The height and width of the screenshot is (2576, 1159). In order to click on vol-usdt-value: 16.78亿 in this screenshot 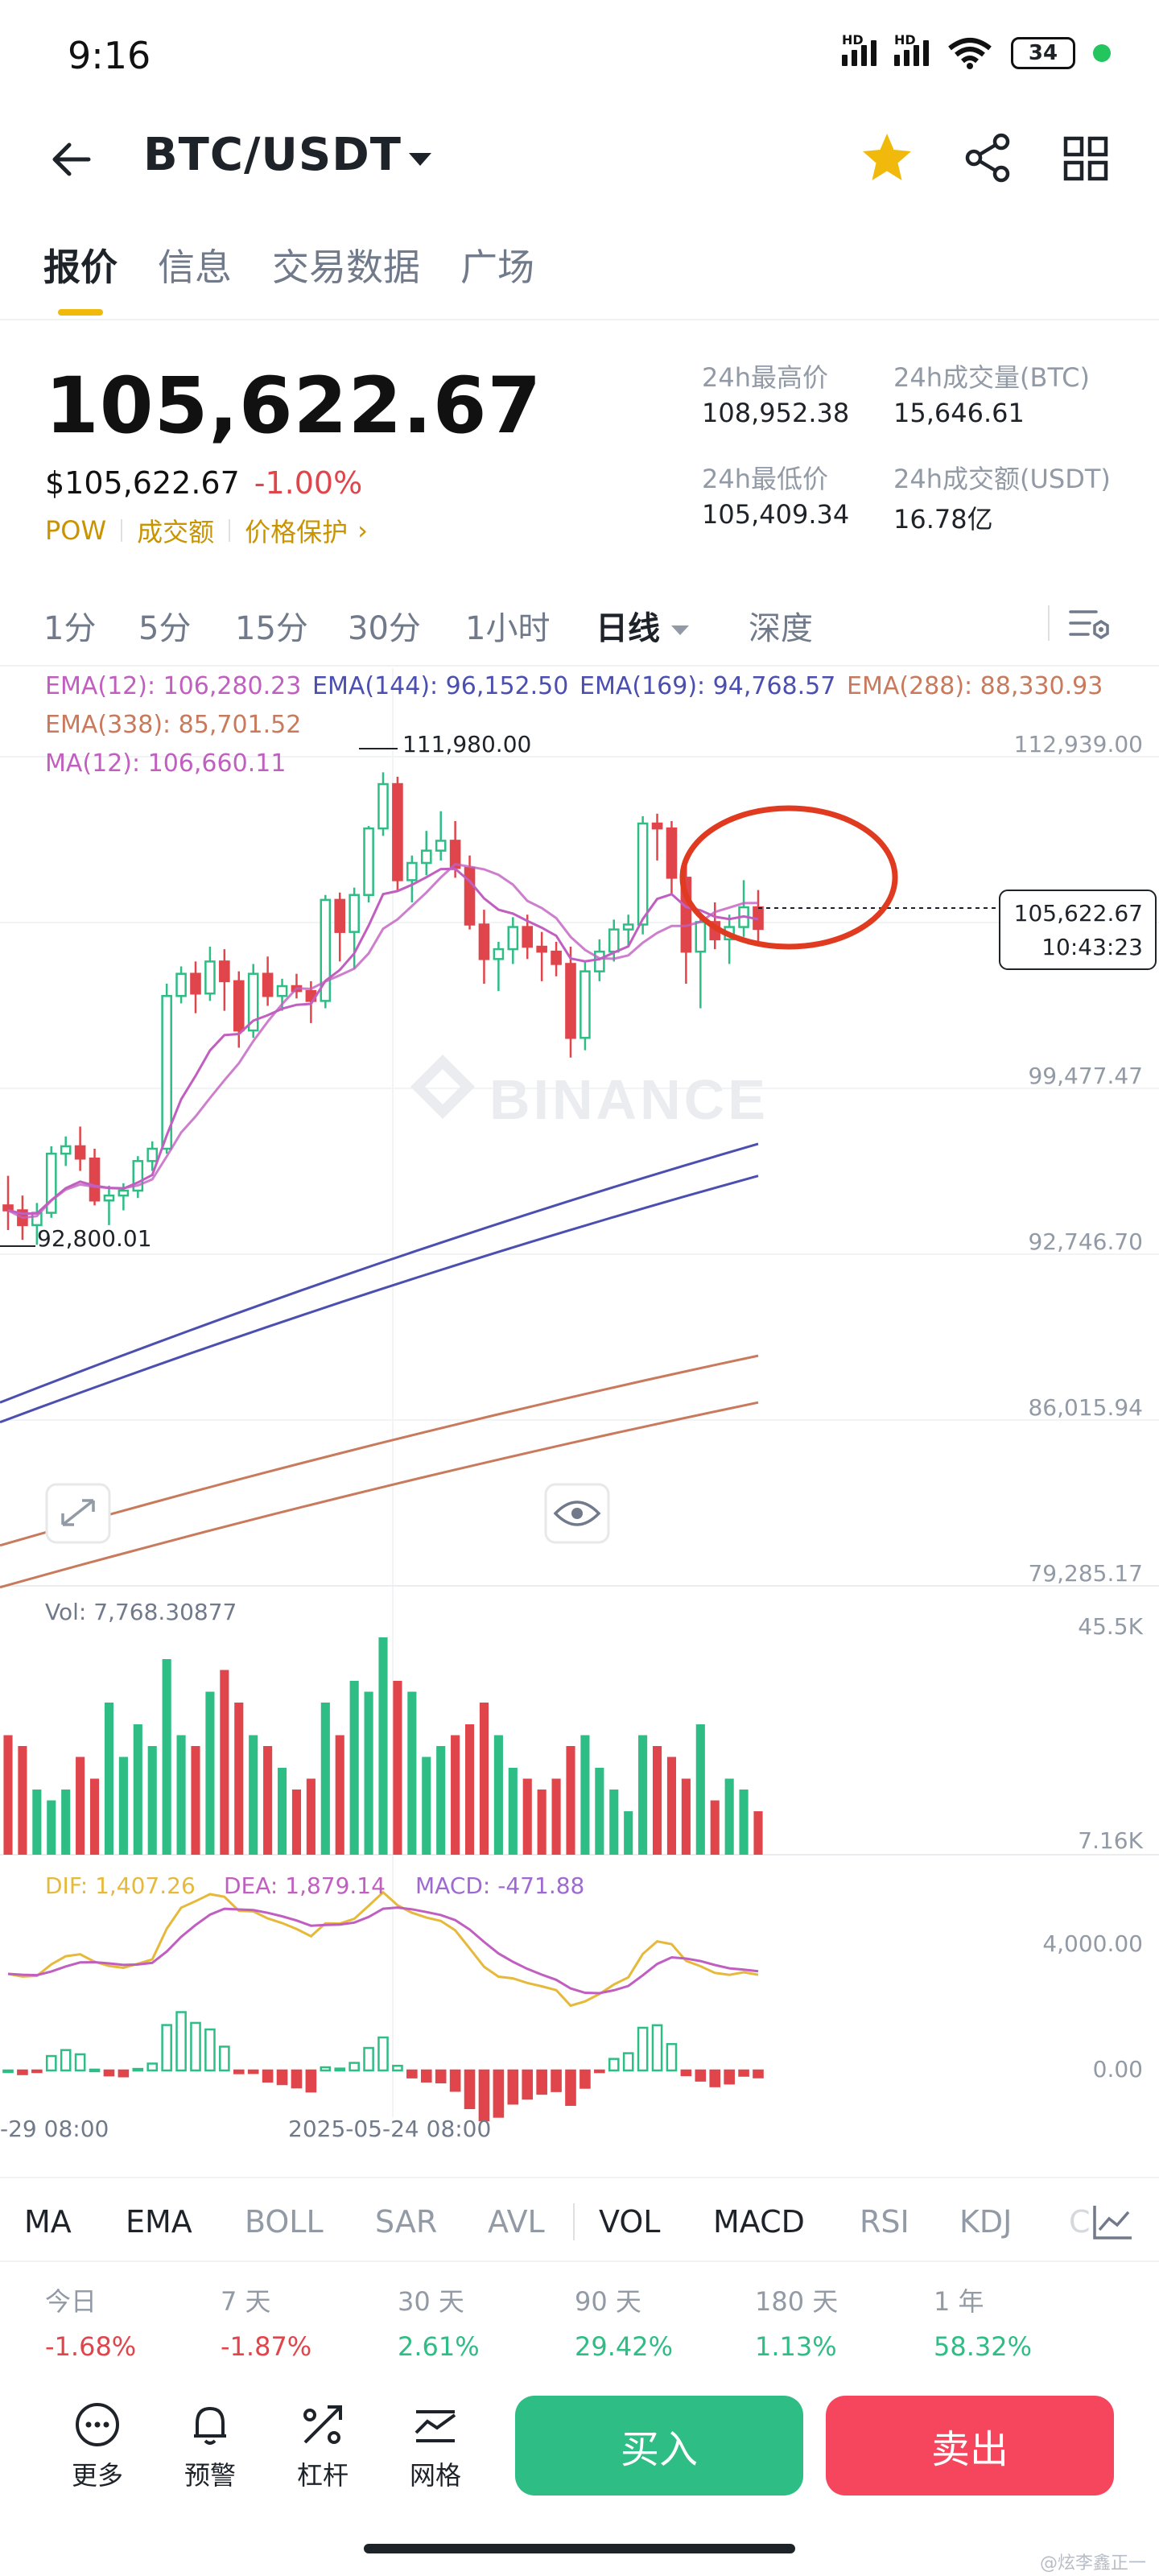, I will do `click(943, 519)`.